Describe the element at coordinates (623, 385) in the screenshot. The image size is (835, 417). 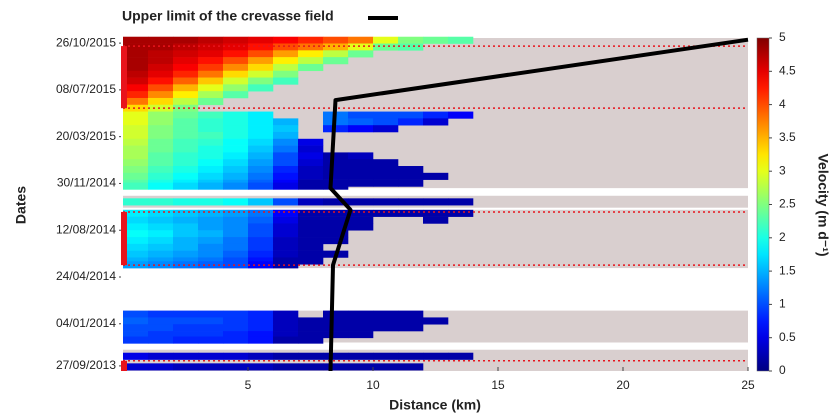
I see `x-tick-label: 20` at that location.